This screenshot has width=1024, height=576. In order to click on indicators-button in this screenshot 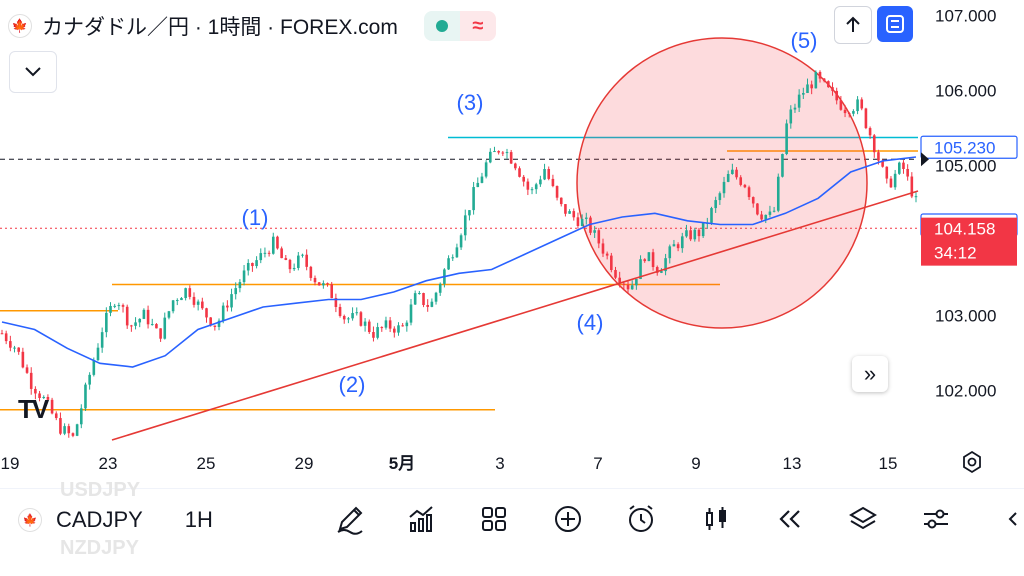, I will do `click(421, 519)`.